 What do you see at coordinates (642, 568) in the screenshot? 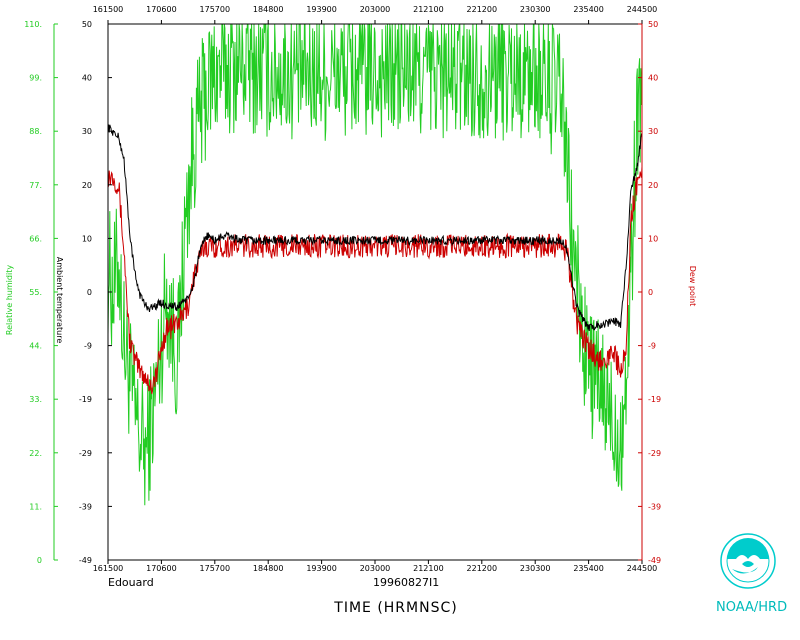
I see `x-tick-label-bottom: 244500` at bounding box center [642, 568].